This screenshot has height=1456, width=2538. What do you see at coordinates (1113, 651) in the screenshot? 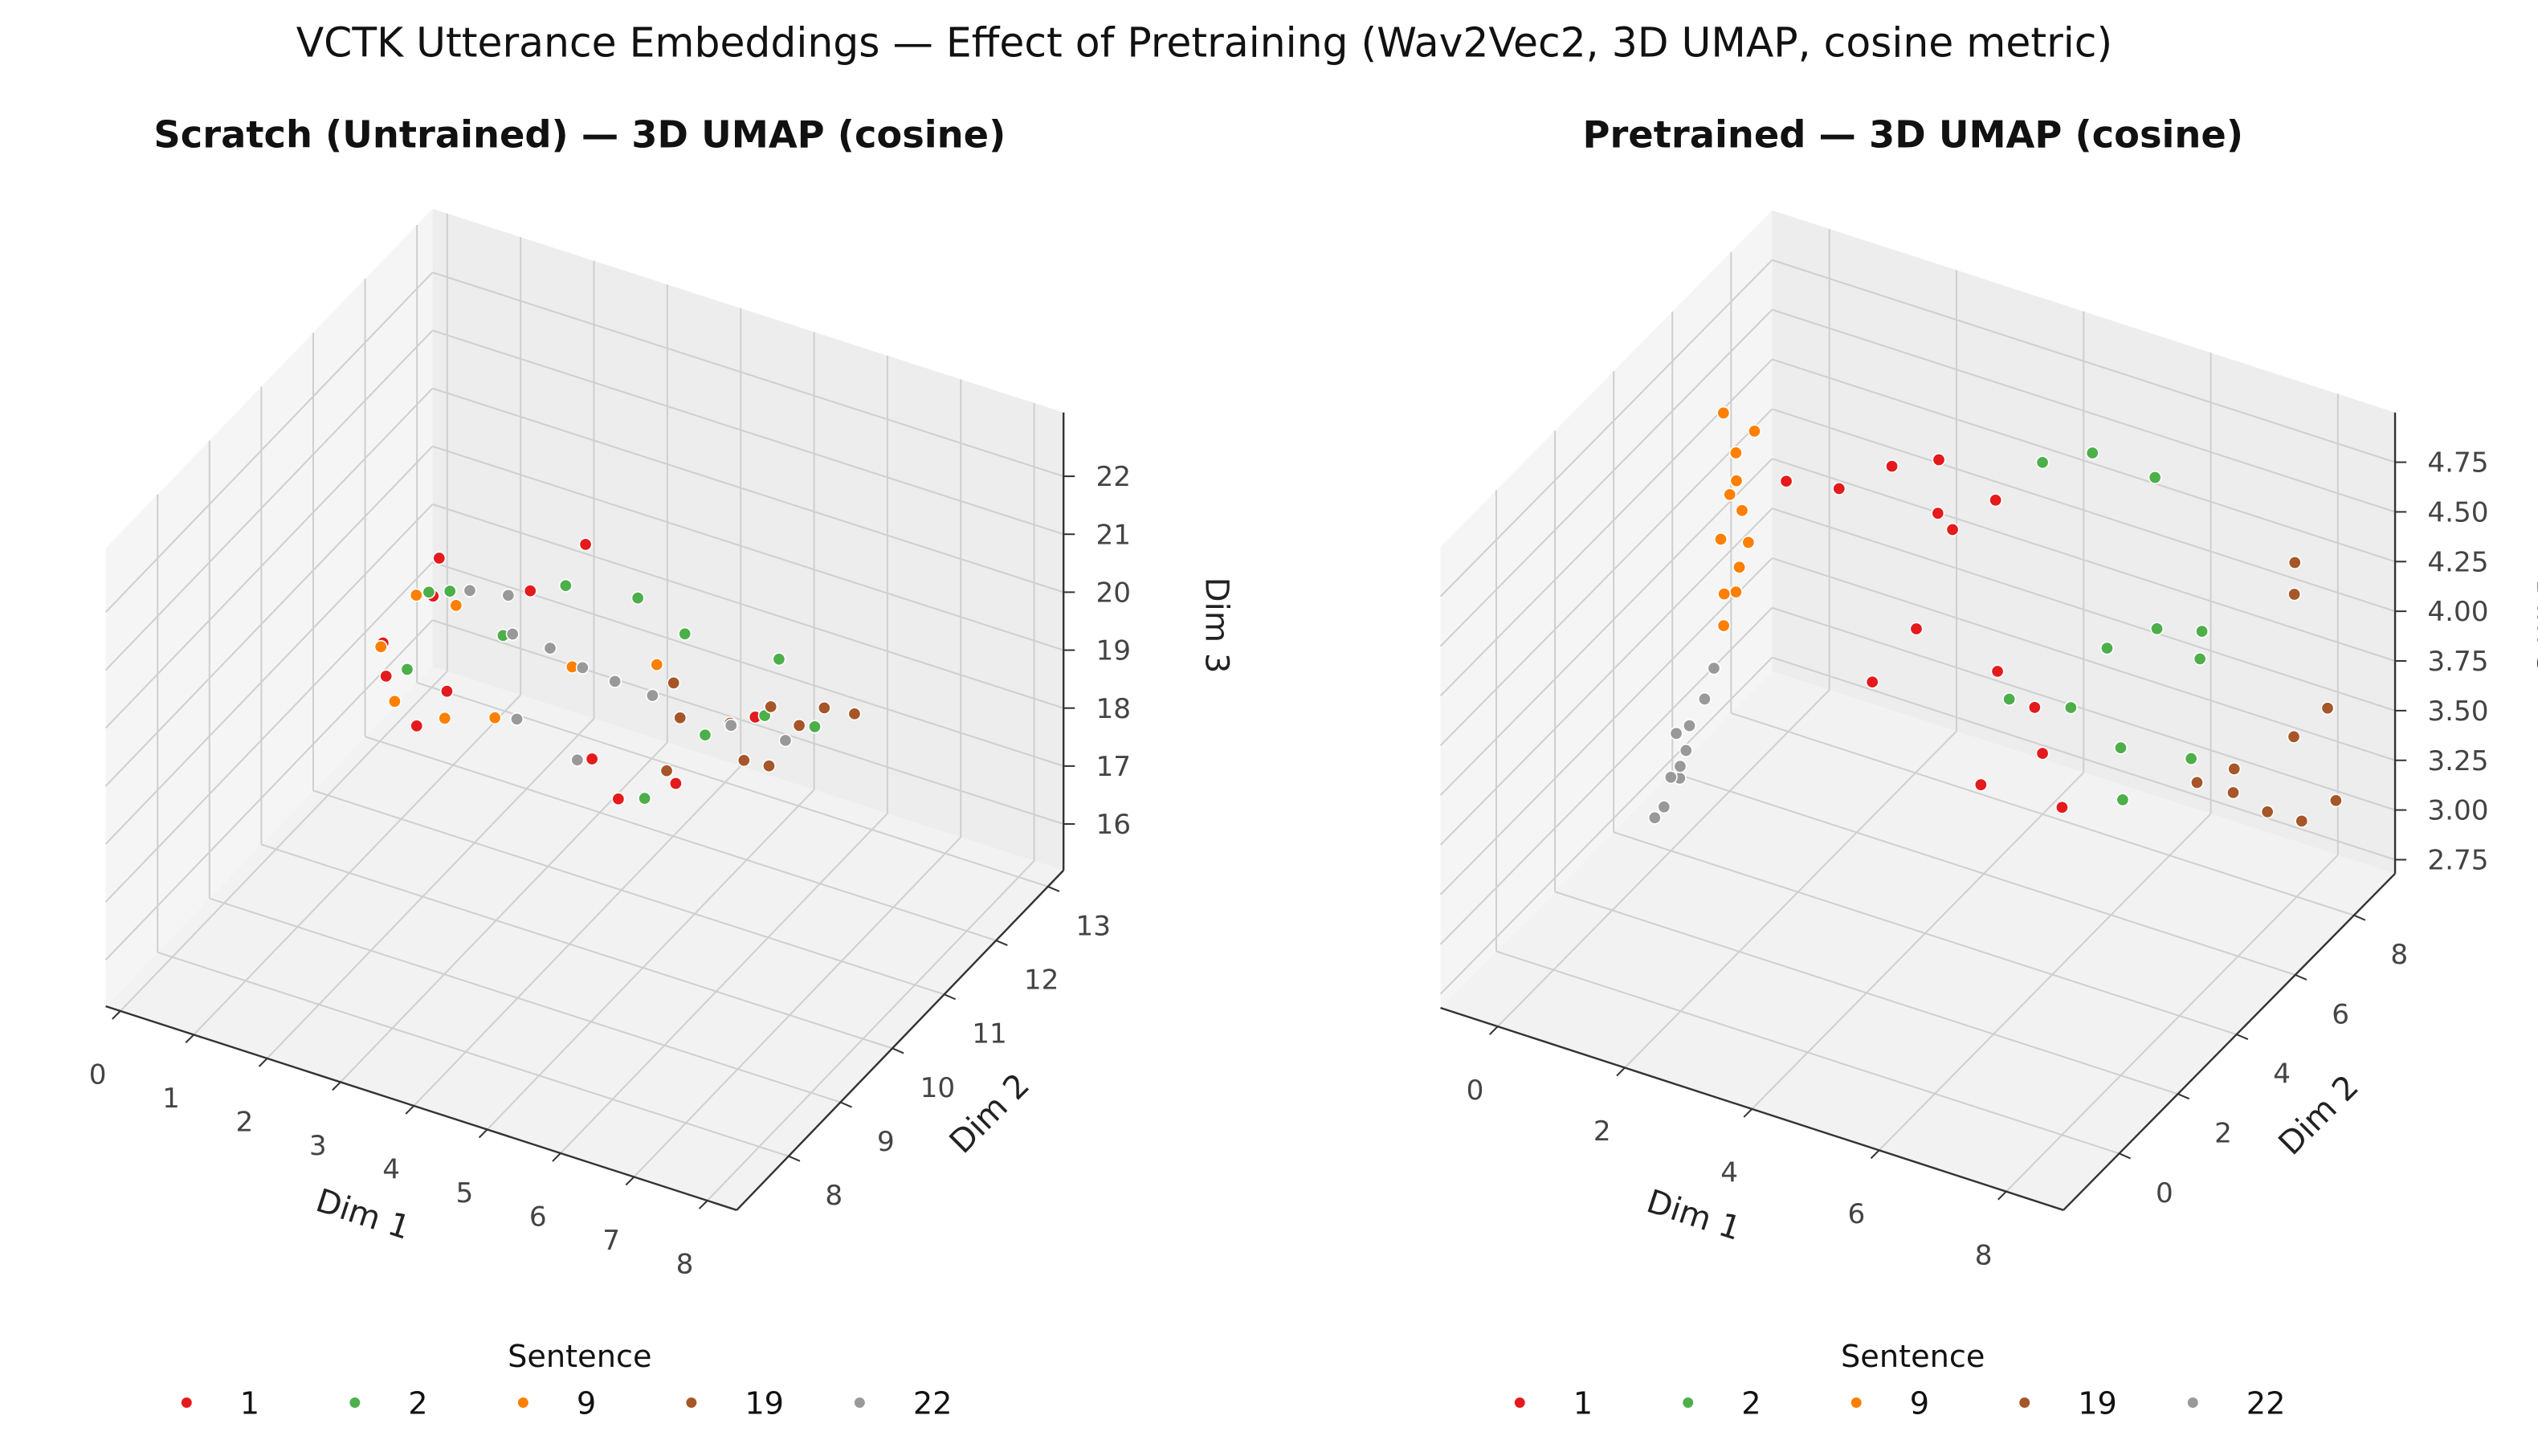
I see `z-tick-label: 19` at bounding box center [1113, 651].